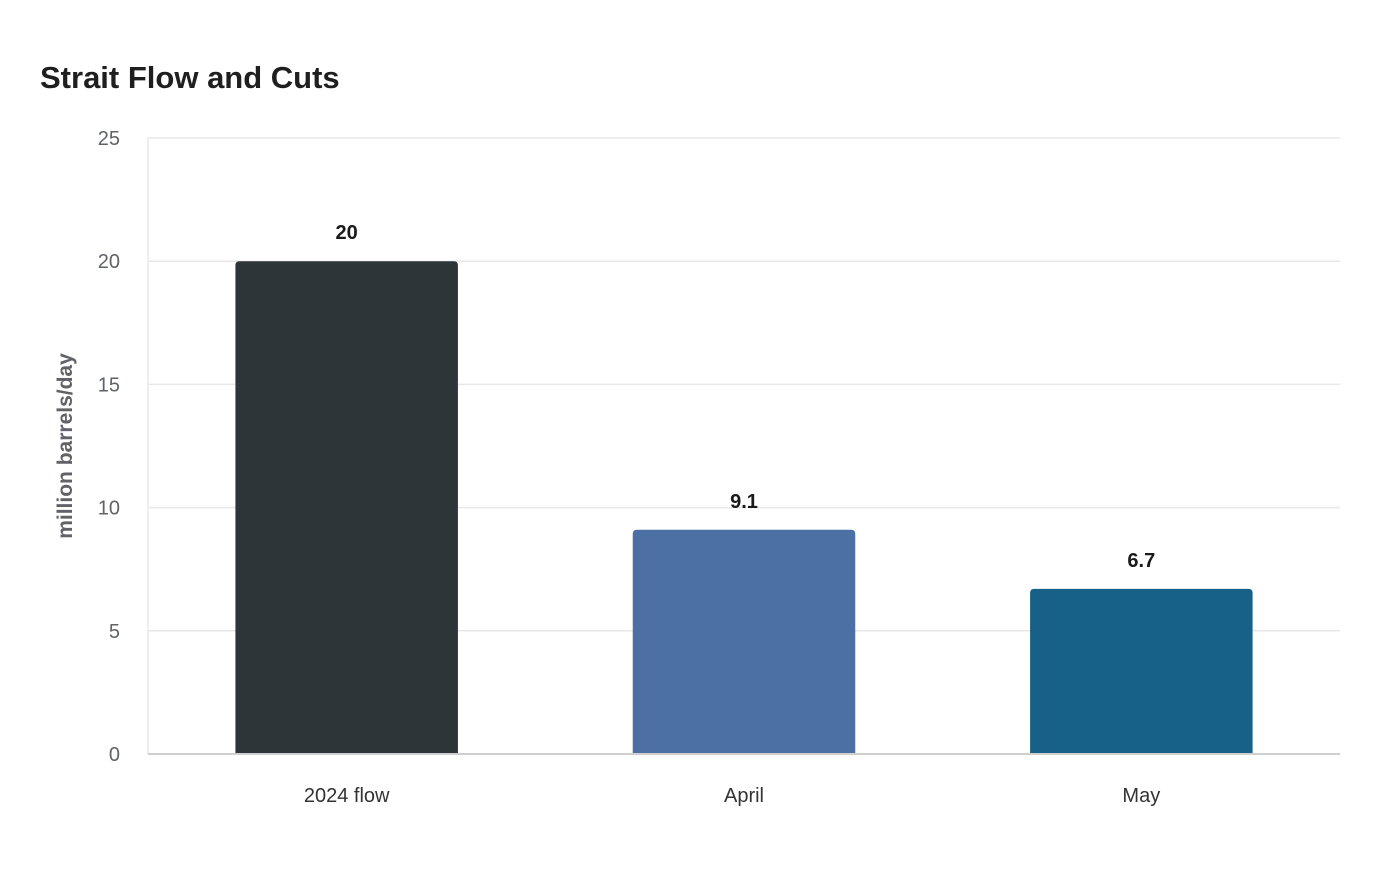  I want to click on bar-april, so click(744, 641).